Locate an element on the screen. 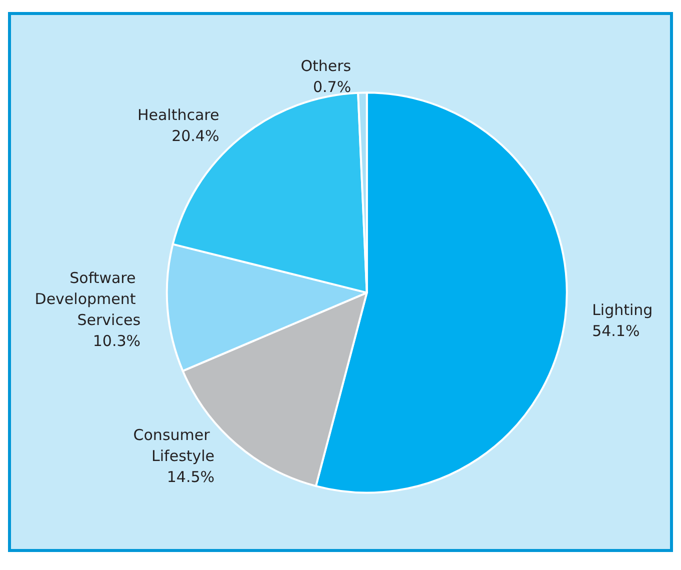 Image resolution: width=681 pixels, height=570 pixels. data-label: 10.3% is located at coordinates (116, 341).